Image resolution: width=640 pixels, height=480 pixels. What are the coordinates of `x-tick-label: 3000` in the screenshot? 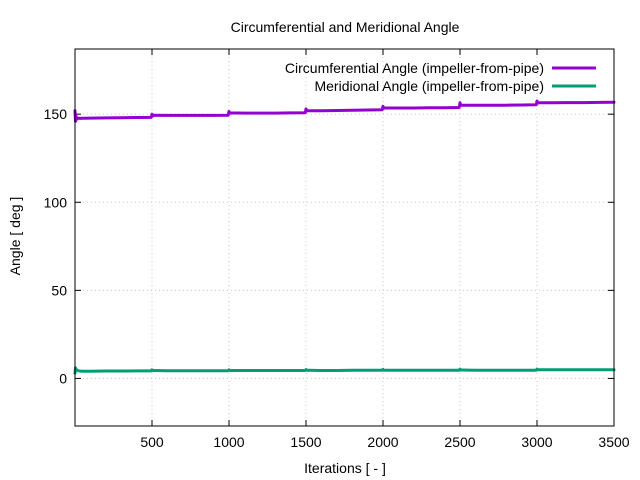 It's located at (536, 442).